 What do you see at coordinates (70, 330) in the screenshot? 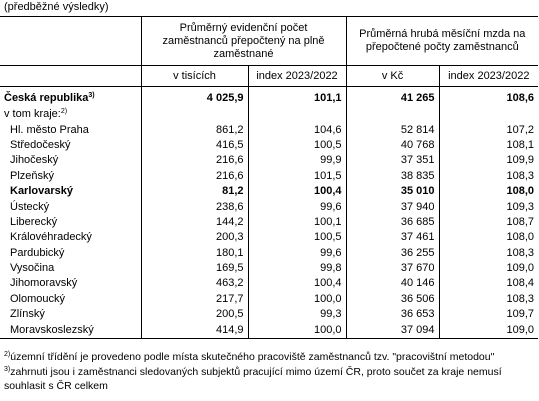
I see `row-label: Moravskoslezský` at bounding box center [70, 330].